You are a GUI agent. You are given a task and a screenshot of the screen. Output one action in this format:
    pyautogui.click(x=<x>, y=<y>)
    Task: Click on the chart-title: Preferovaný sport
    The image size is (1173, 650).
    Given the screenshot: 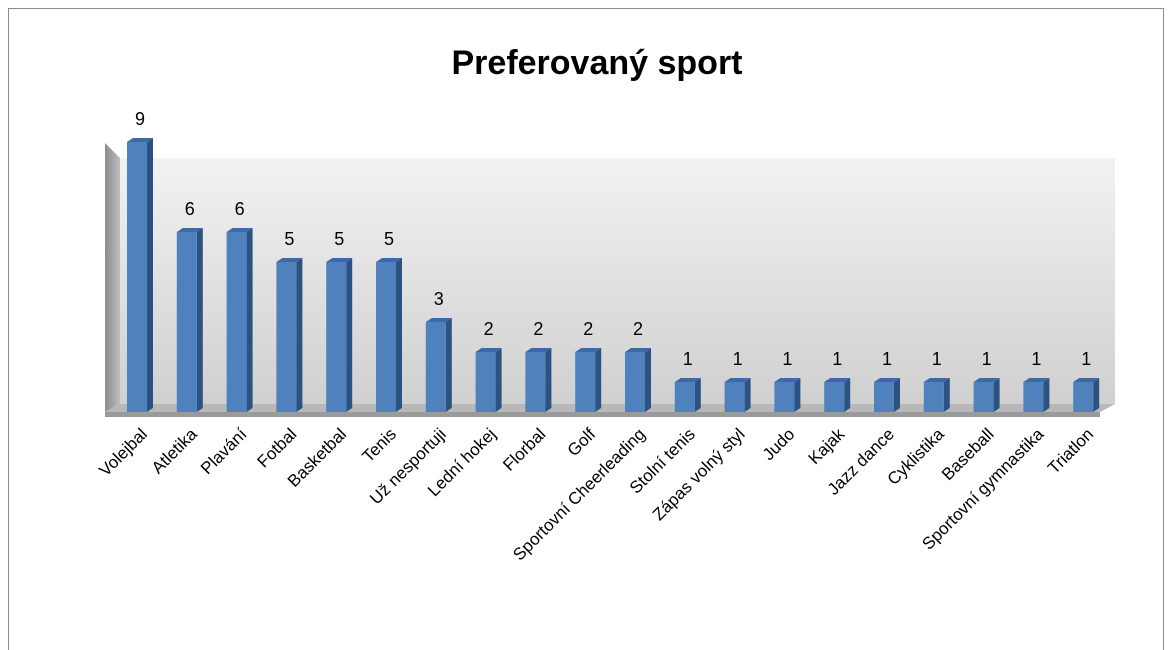 What is the action you would take?
    pyautogui.click(x=597, y=63)
    